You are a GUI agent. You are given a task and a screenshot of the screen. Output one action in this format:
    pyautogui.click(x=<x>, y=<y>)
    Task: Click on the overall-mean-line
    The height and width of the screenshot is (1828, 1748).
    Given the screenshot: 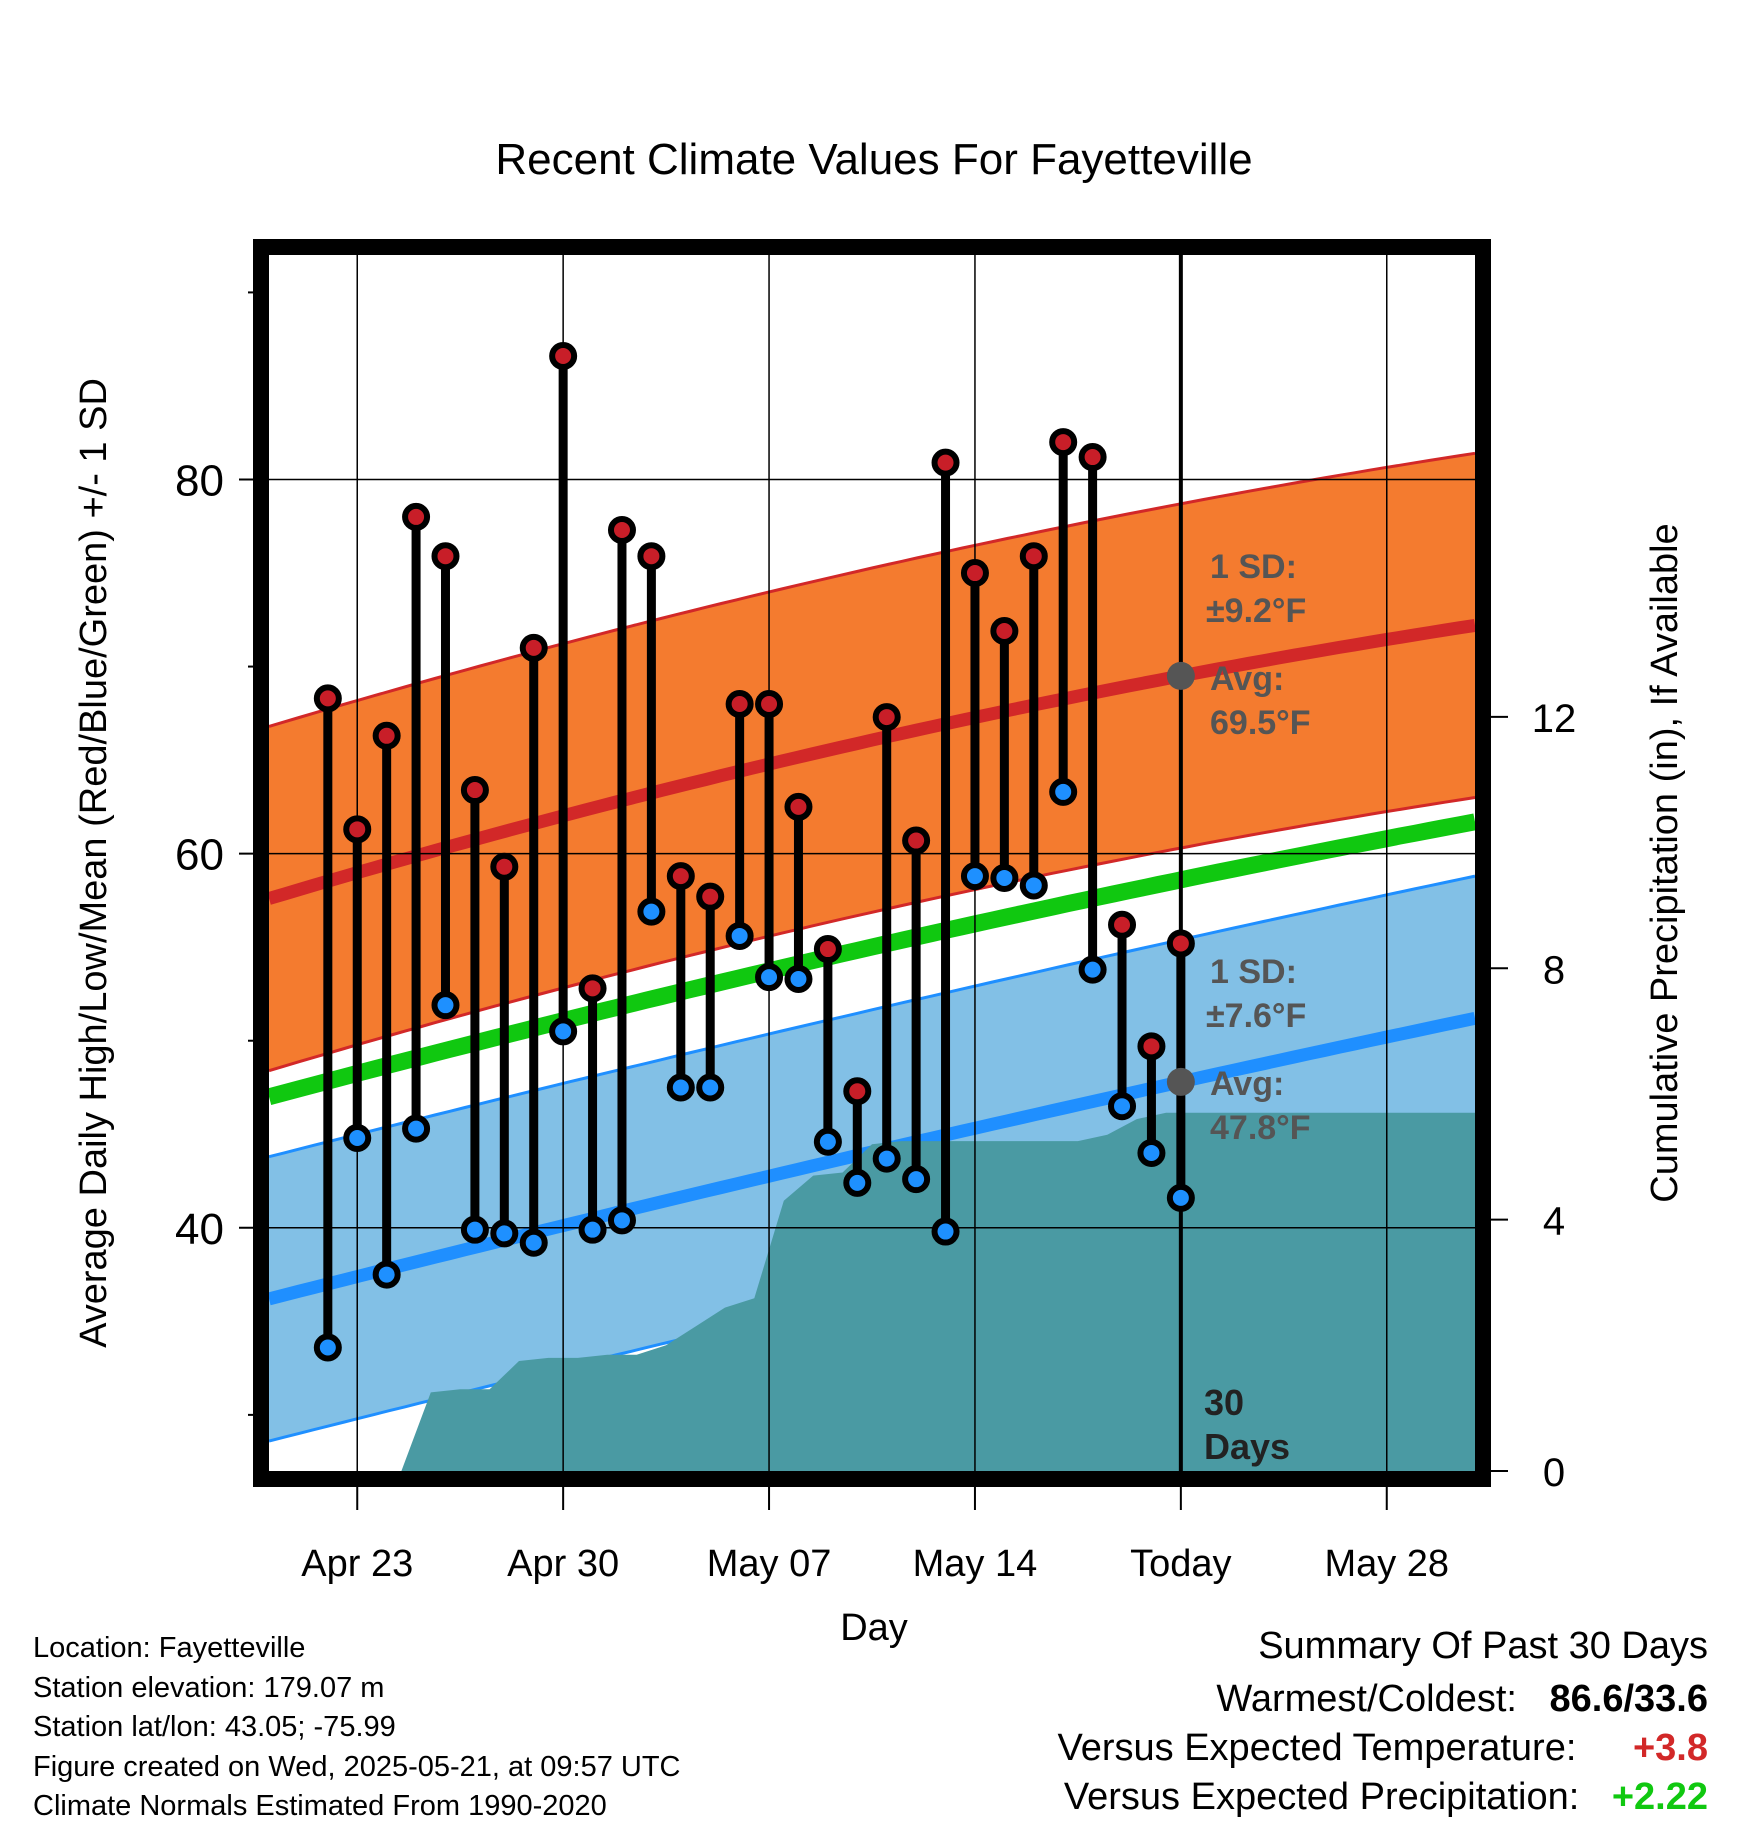 What is the action you would take?
    pyautogui.click(x=871, y=959)
    